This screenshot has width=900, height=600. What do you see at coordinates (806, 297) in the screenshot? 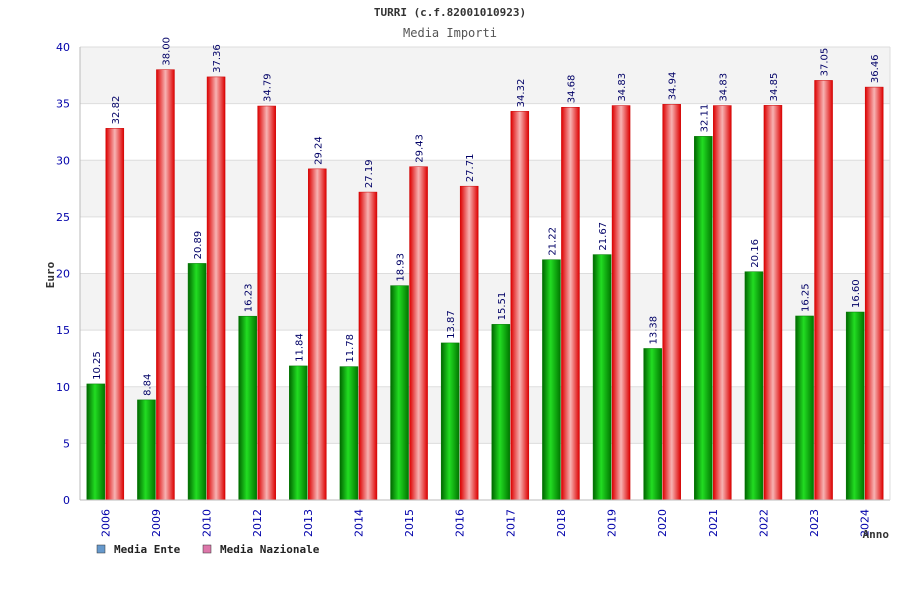
I see `value-label: 16.25` at bounding box center [806, 297].